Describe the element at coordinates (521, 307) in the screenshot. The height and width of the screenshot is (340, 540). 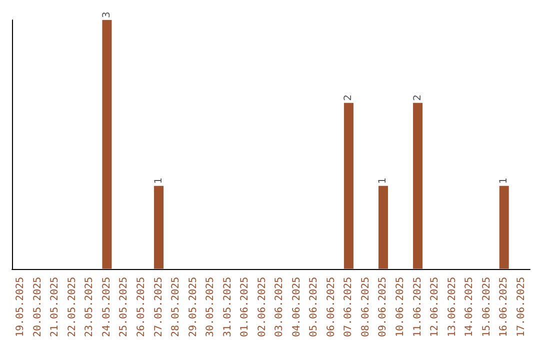
I see `x-tick-label: 17.06.2025` at that location.